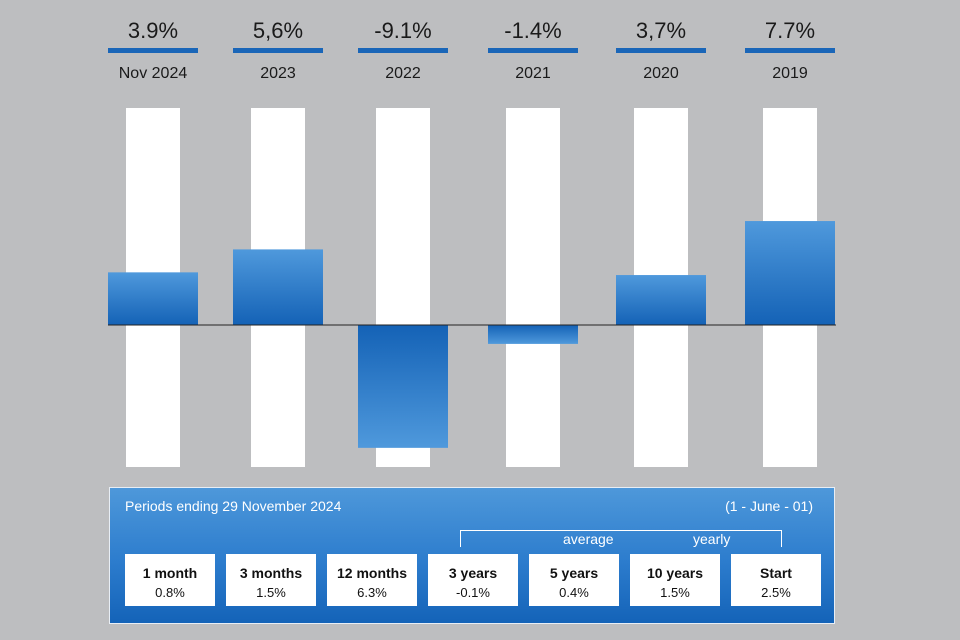 The height and width of the screenshot is (640, 960). I want to click on category-label: Nov 2024, so click(153, 73).